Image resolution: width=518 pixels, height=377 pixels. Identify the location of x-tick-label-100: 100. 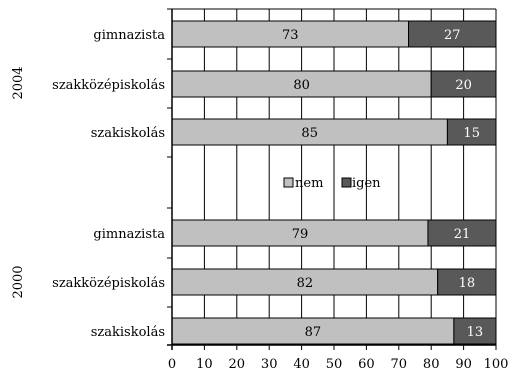
(496, 364).